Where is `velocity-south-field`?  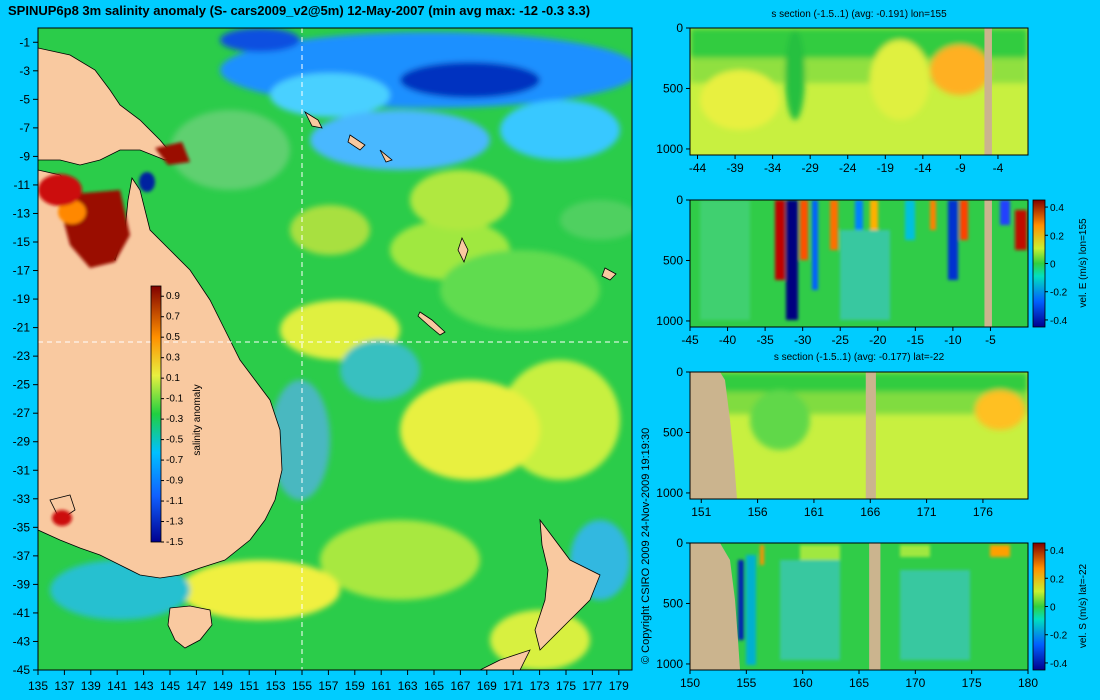 velocity-south-field is located at coordinates (859, 606).